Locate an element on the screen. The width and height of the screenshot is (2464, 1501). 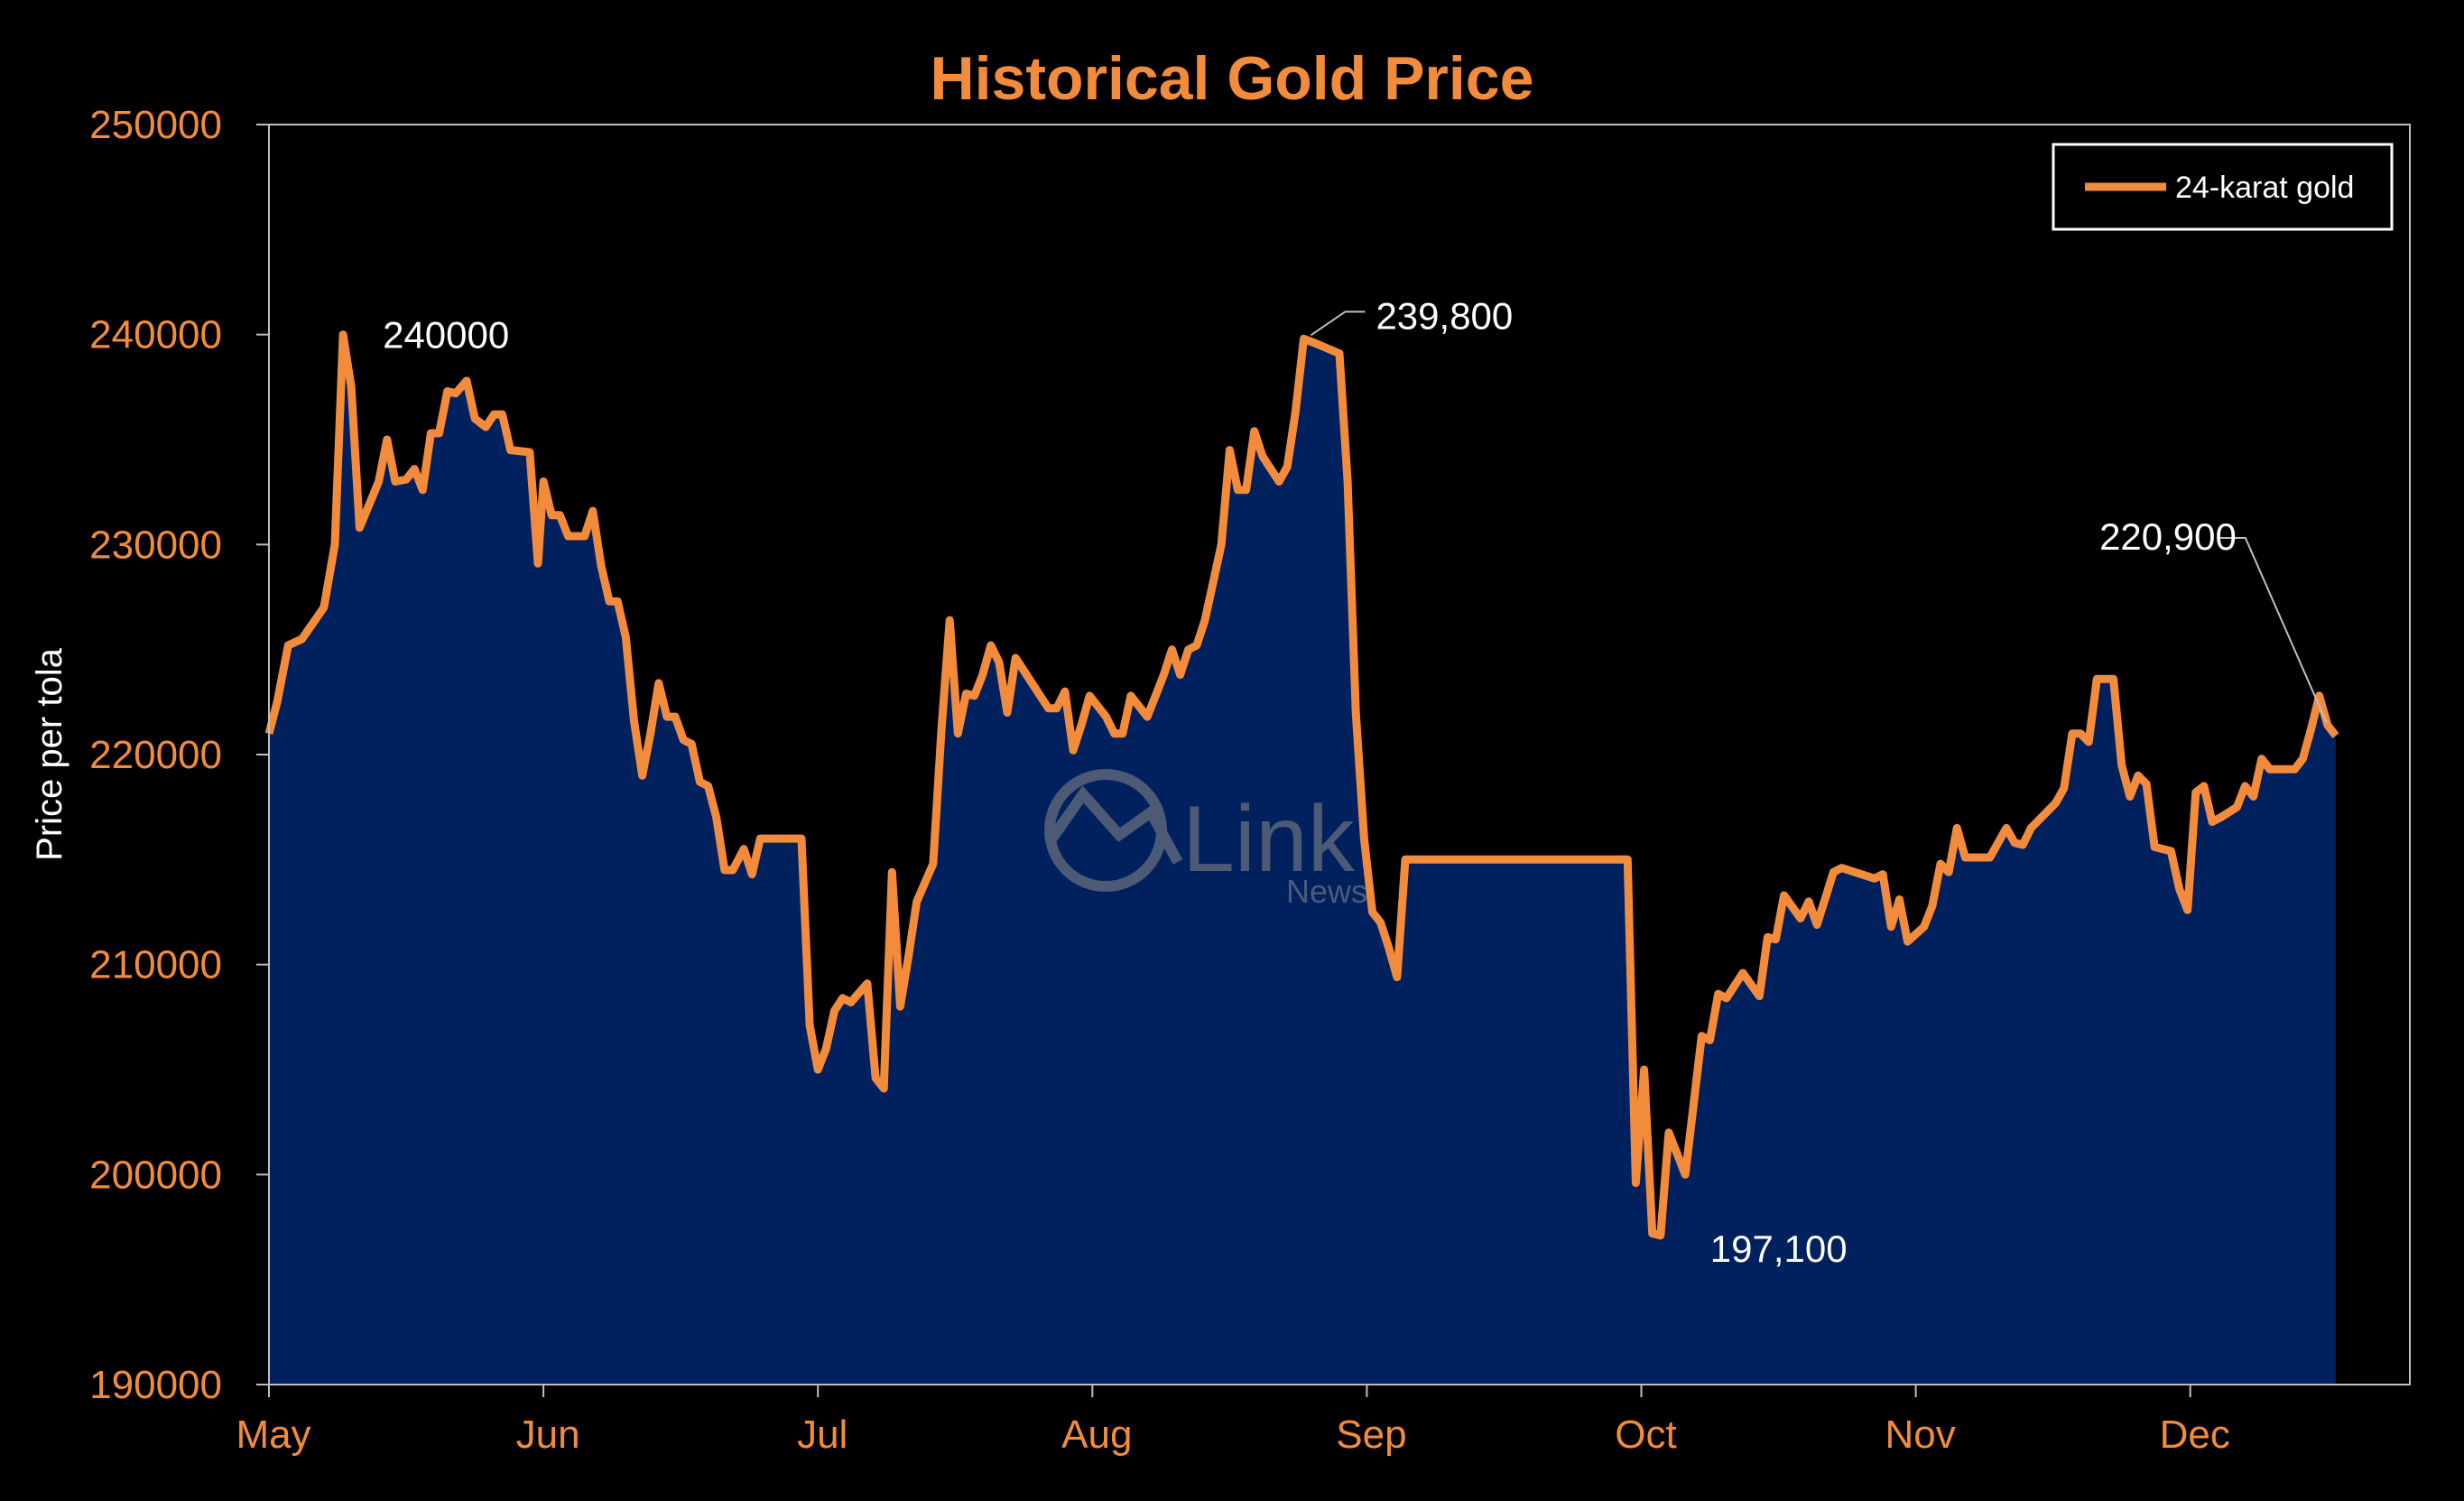
x-tick-label: Oct is located at coordinates (1645, 1435).